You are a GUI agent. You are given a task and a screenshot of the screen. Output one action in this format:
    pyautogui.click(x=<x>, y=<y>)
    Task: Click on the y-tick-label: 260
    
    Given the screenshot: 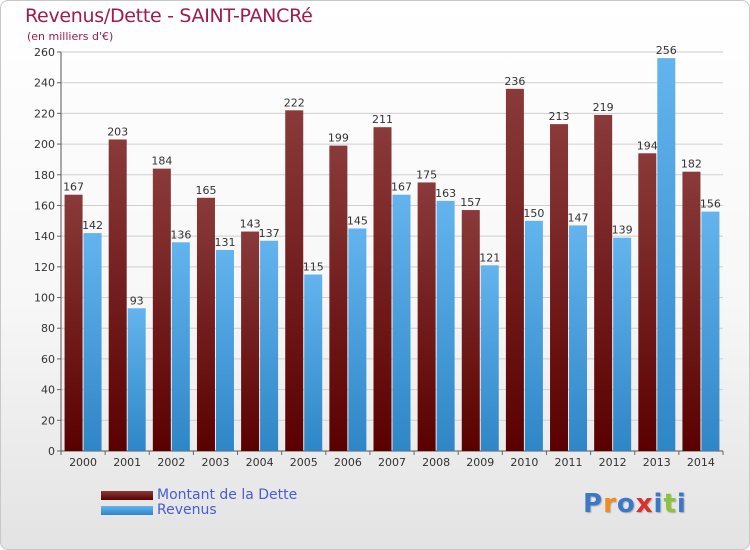 What is the action you would take?
    pyautogui.click(x=44, y=52)
    